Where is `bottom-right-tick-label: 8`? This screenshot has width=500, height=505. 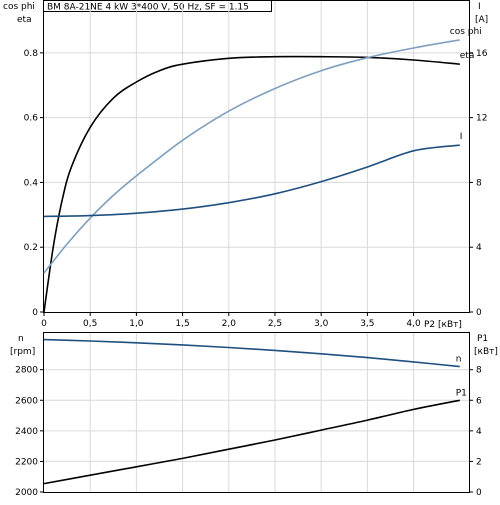 bottom-right-tick-label: 8 is located at coordinates (479, 371).